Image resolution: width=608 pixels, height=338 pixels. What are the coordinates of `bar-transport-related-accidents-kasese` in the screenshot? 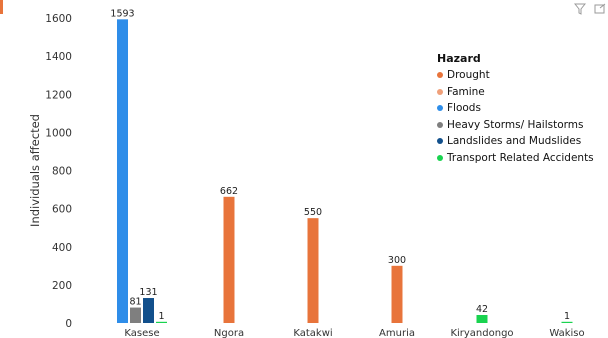 It's located at (161, 322).